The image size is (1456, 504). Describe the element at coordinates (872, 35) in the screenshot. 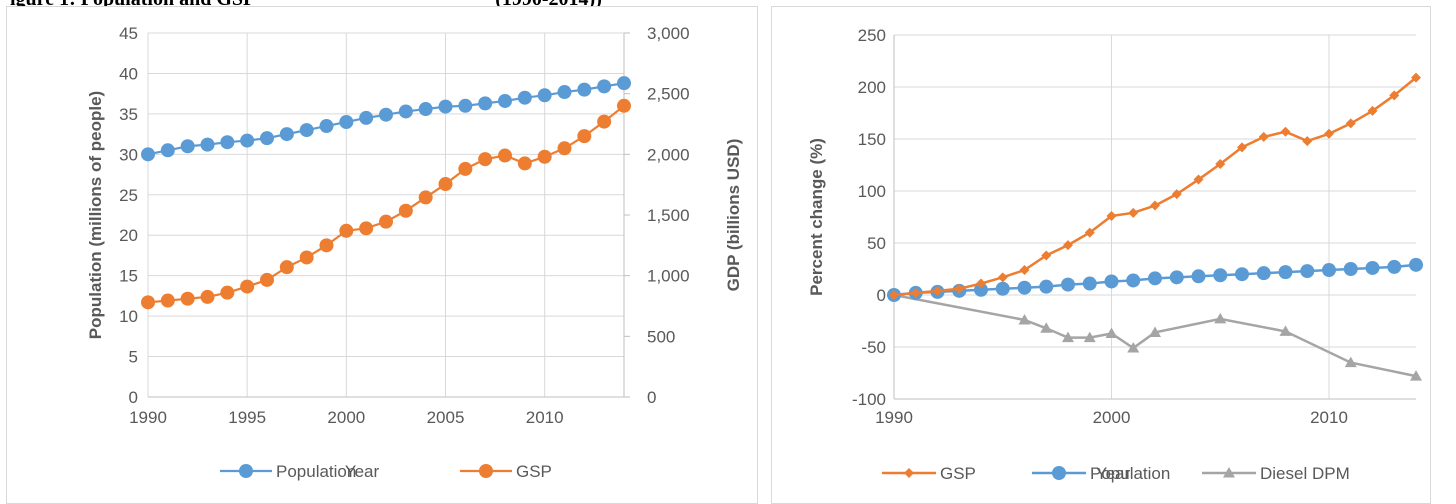

I see `y-tick-label: 250` at that location.